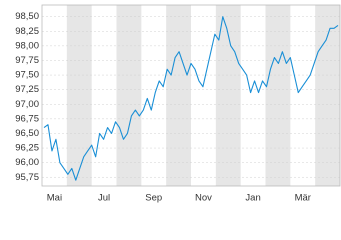 This screenshot has height=240, width=341. I want to click on x-tick-label: Mai, so click(54, 198).